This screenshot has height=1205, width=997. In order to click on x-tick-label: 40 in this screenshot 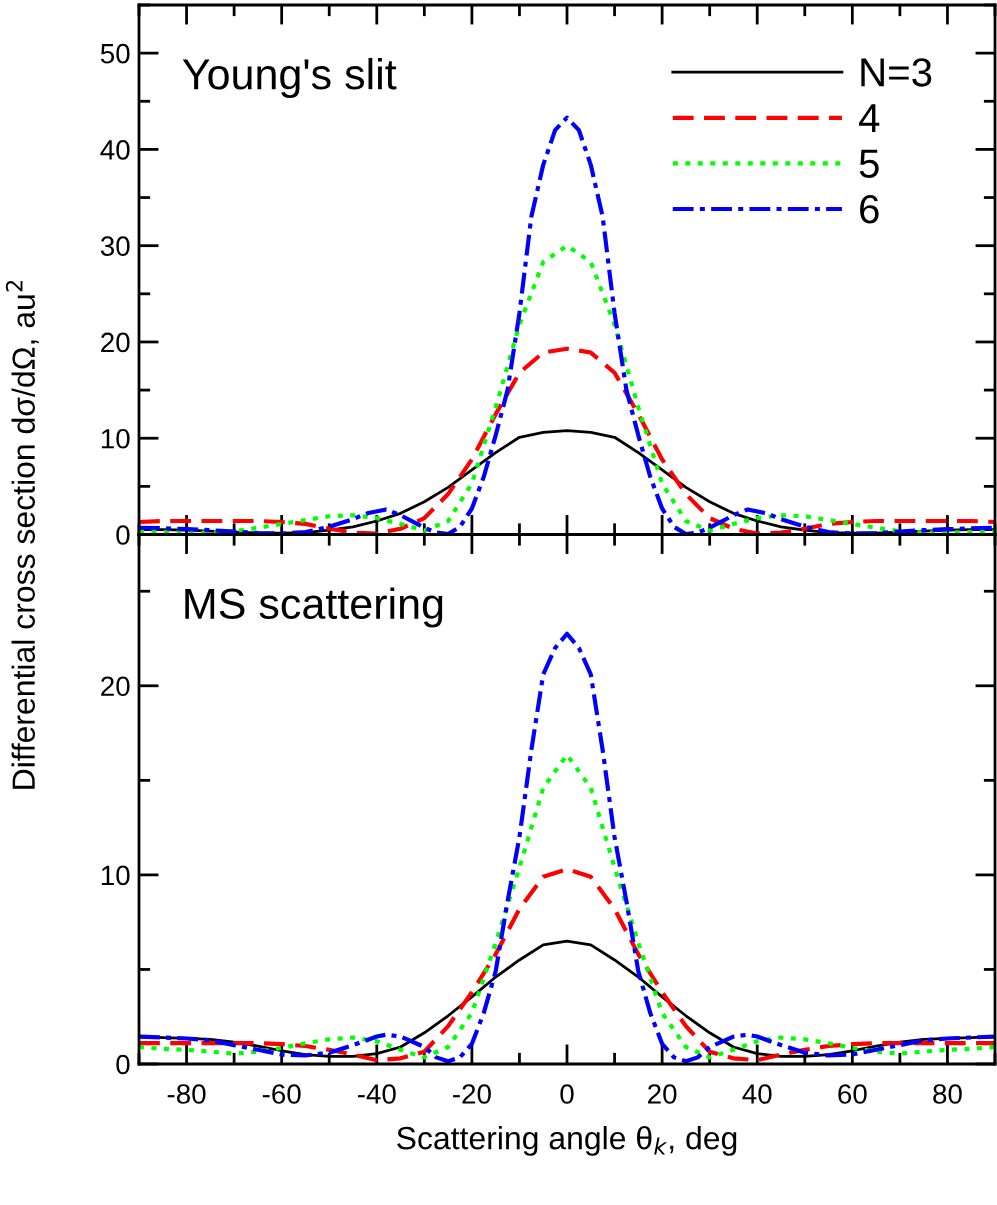, I will do `click(757, 1094)`.